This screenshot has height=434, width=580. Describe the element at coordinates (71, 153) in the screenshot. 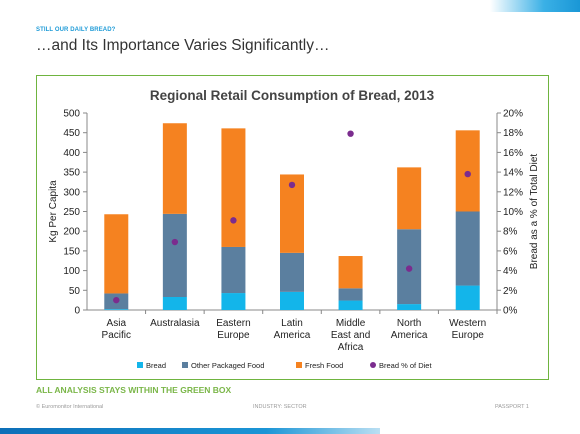

I see `y-tick-label: 400` at that location.